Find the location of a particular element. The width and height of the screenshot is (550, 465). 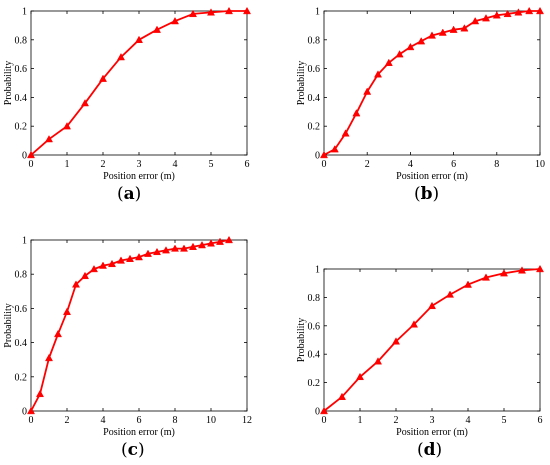

panel-label-b: (b) is located at coordinates (427, 194).